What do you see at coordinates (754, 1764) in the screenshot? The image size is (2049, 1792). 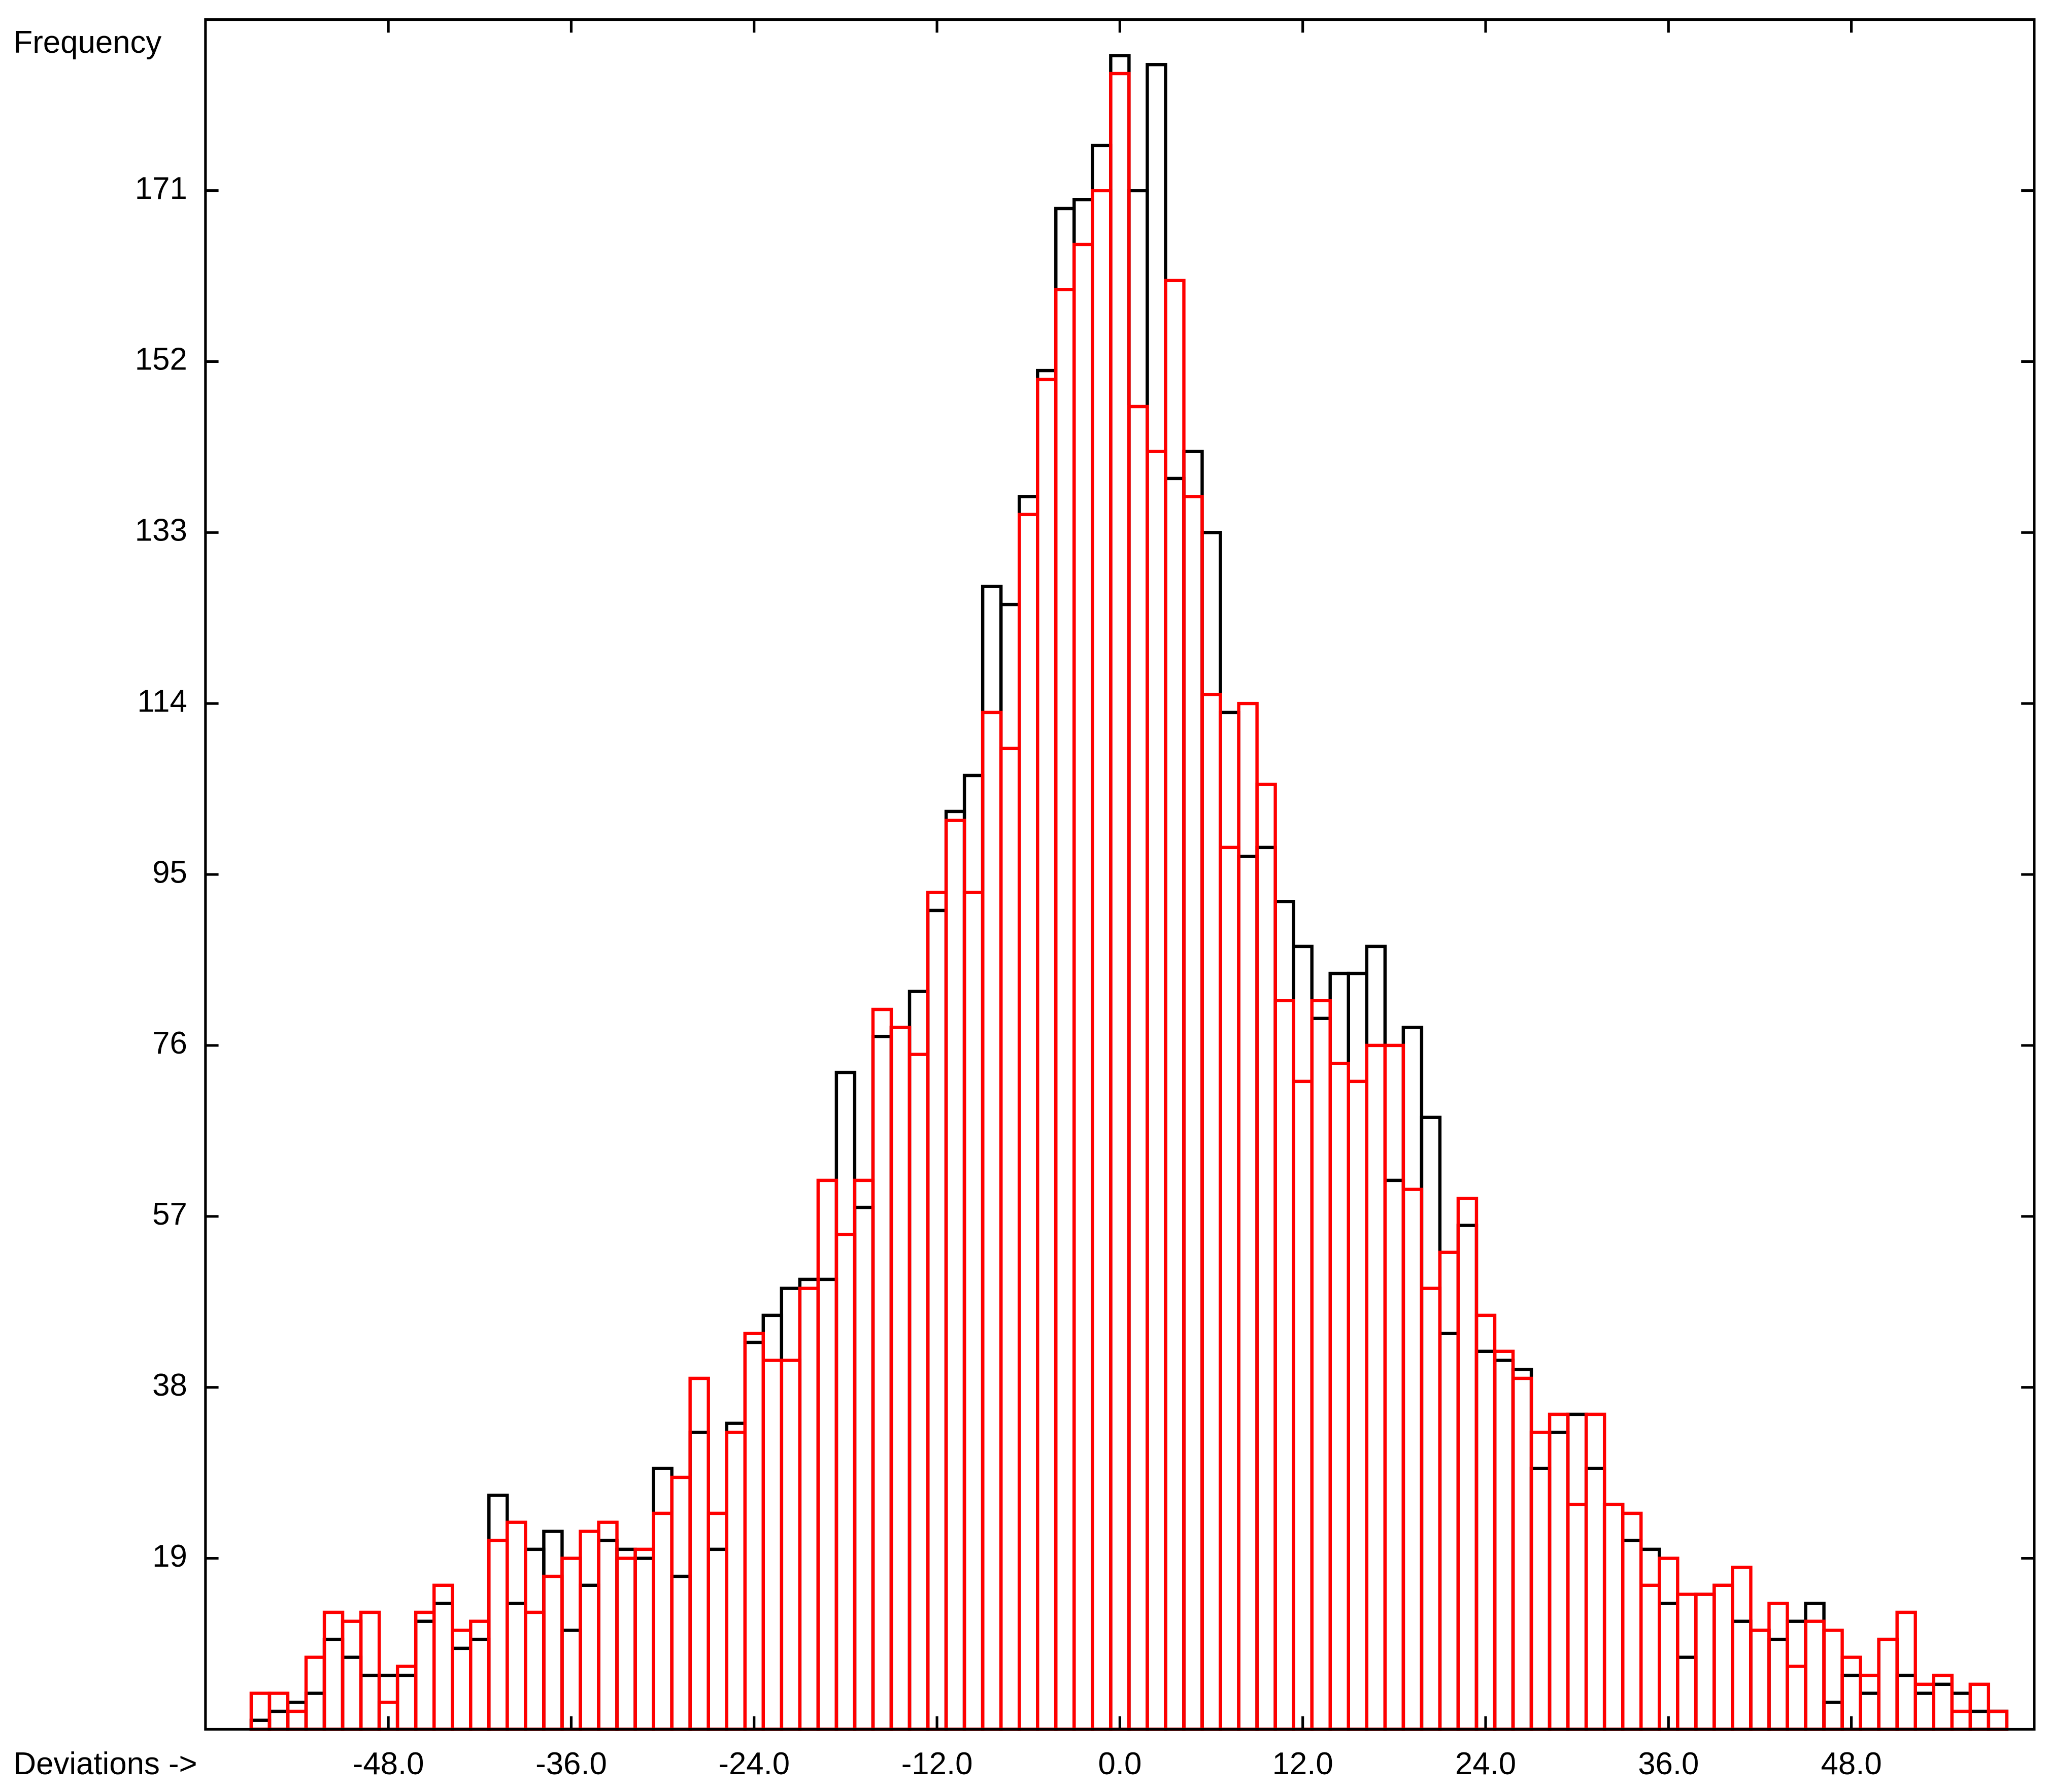 I see `x-tick-label: -24.0` at bounding box center [754, 1764].